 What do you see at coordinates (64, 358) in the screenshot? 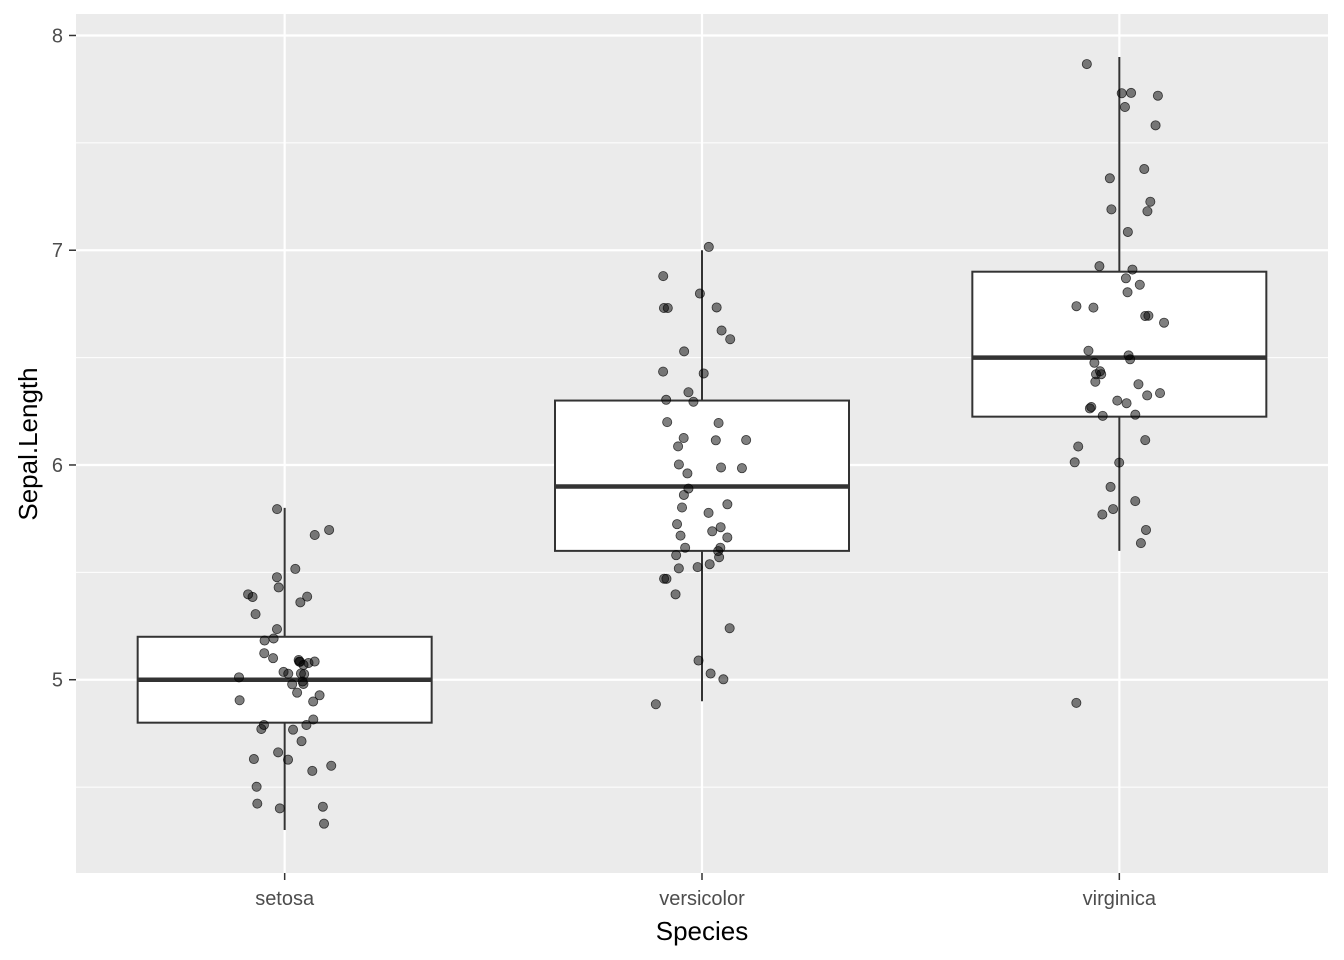
I see `y-axis-ticks: 5 6 7 8` at bounding box center [64, 358].